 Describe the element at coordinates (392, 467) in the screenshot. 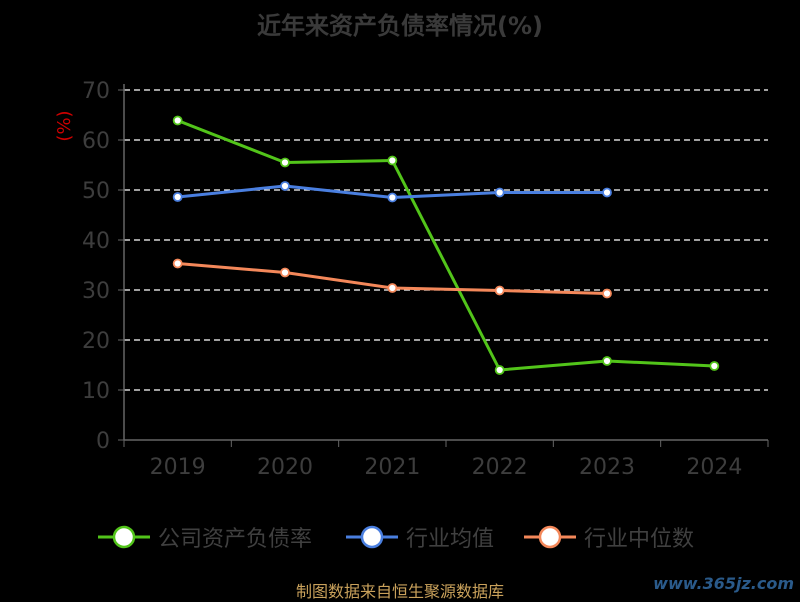

I see `x-tick-label: 2021` at that location.